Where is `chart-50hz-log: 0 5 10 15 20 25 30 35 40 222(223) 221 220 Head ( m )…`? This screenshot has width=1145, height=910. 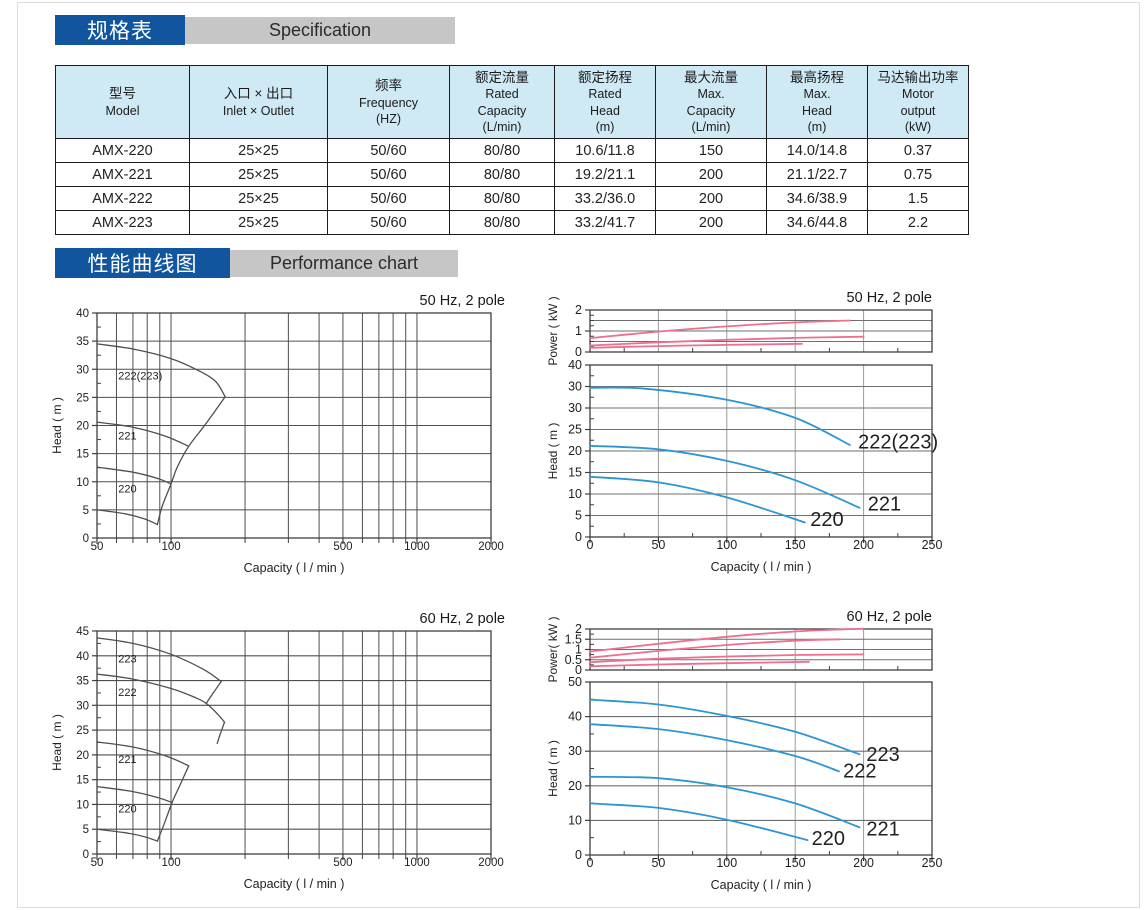
chart-50hz-log: 0 5 10 15 20 25 30 35 40 222(223) 221 220 Head ( m )… is located at coordinates (277, 434).